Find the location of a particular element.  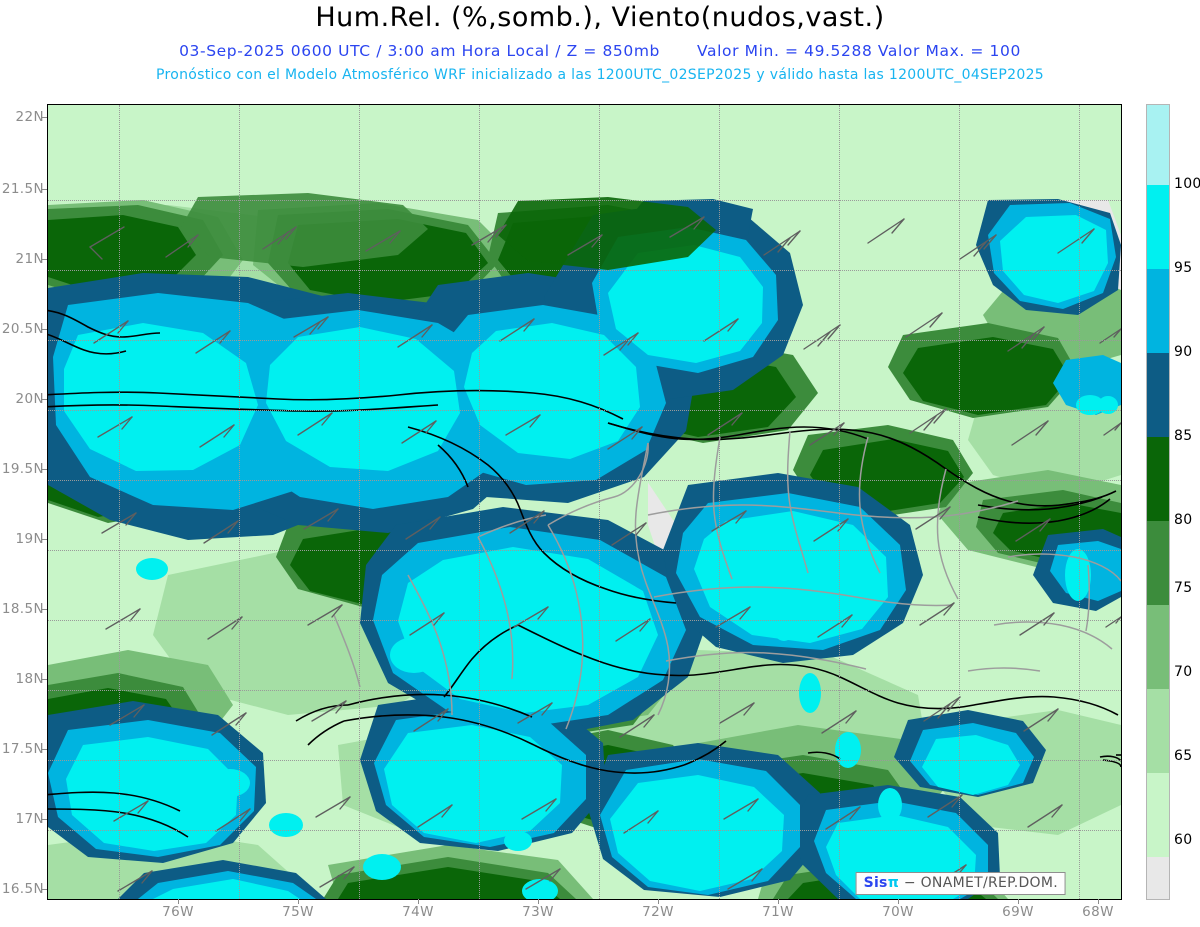

y-tick-label: 19.5N is located at coordinates (22, 469).